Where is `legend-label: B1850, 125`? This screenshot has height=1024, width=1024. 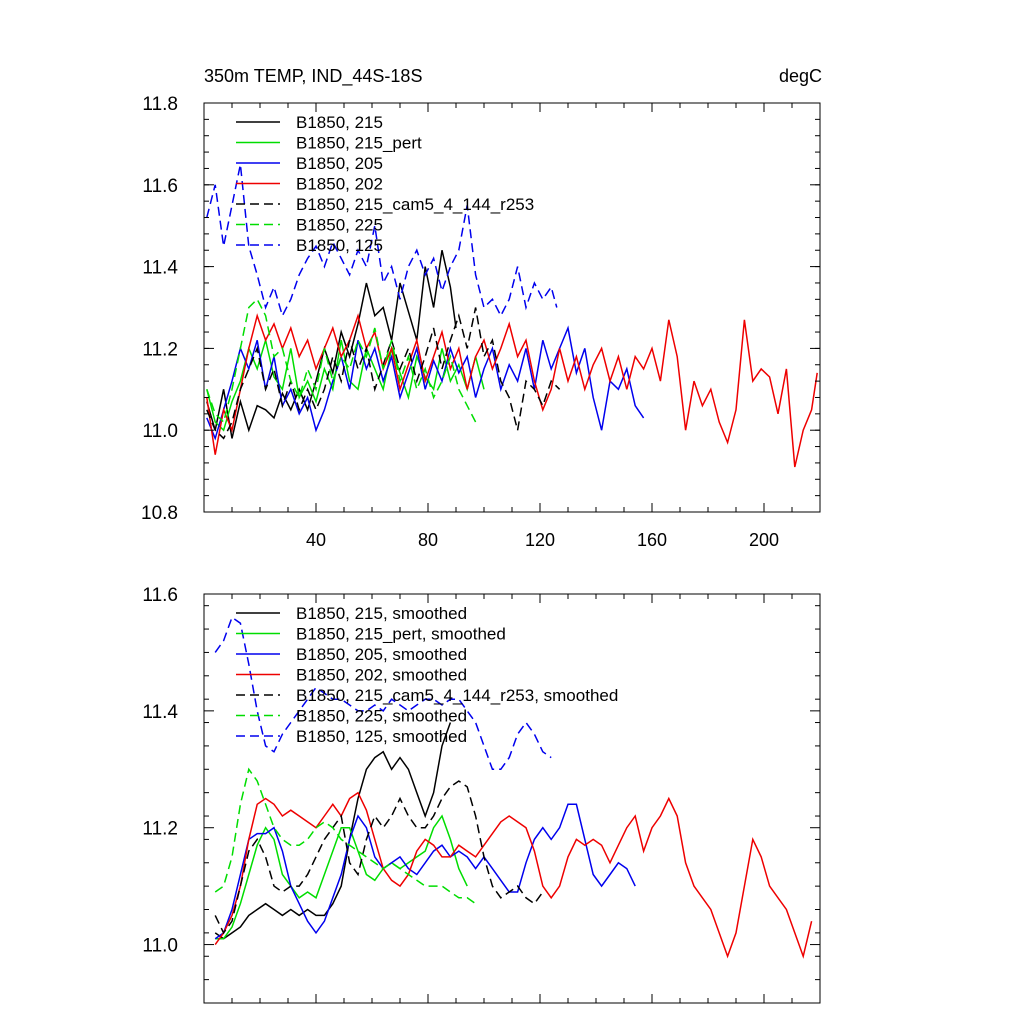 legend-label: B1850, 125 is located at coordinates (339, 245).